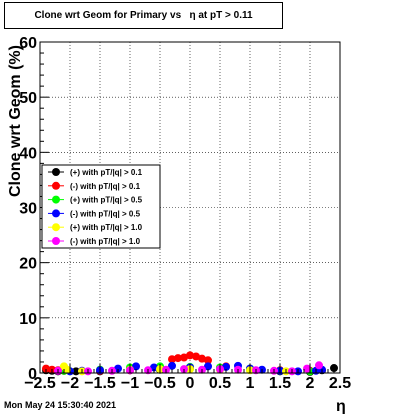 The image size is (400, 414). Describe the element at coordinates (250, 383) in the screenshot. I see `x-tick-label: 1` at that location.